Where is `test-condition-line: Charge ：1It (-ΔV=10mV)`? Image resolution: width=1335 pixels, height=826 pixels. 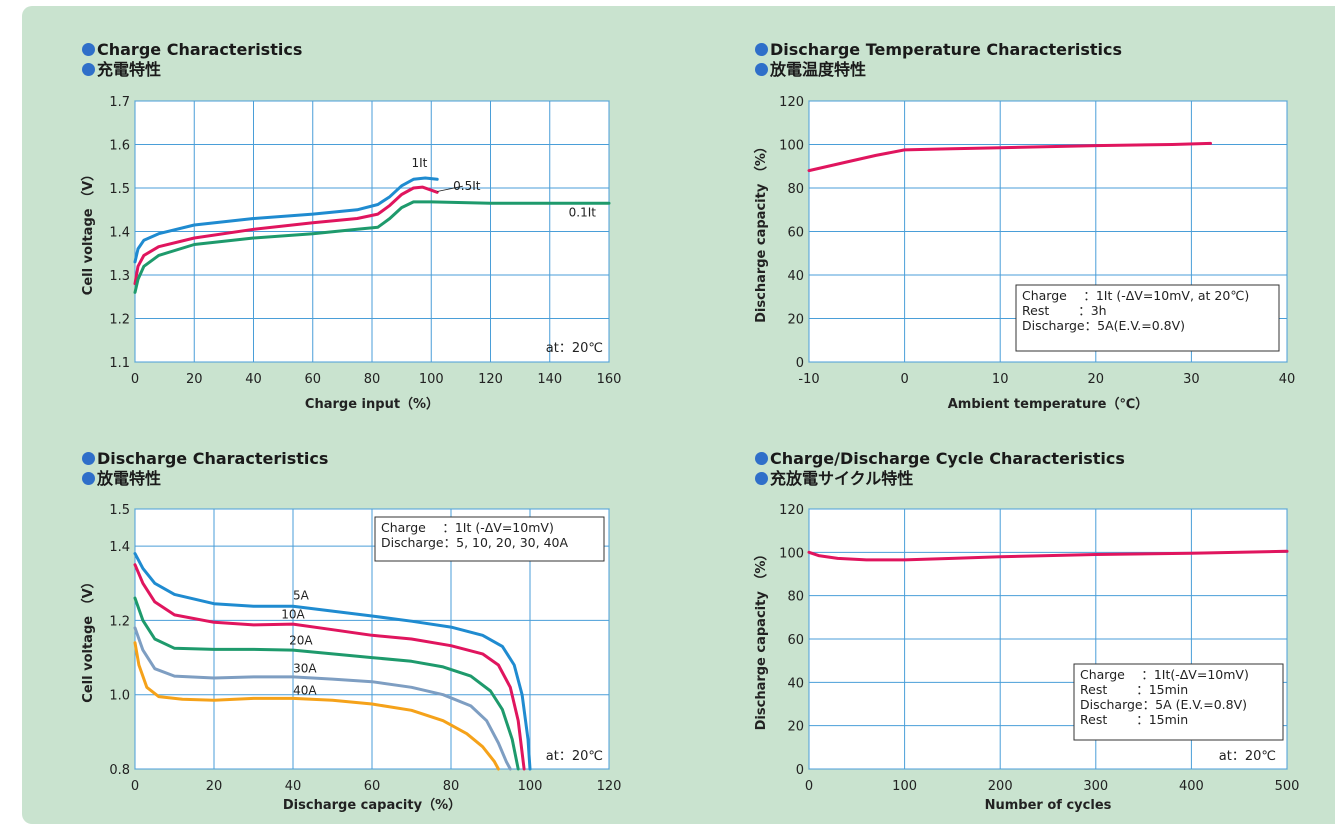 test-condition-line: Charge ：1It (-ΔV=10mV) is located at coordinates (467, 527).